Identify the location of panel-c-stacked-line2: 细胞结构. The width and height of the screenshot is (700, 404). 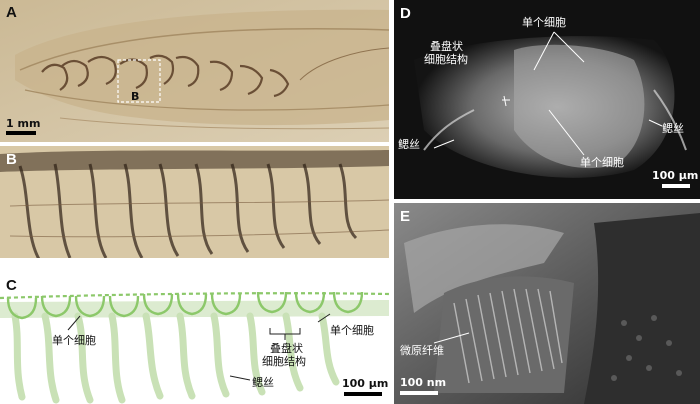
(284, 361).